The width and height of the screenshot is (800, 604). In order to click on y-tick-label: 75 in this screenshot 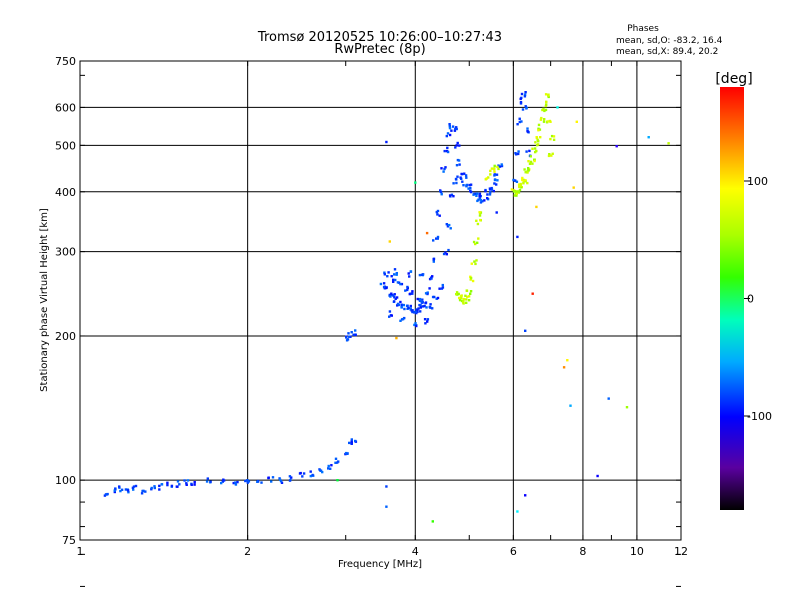, I will do `click(69, 540)`.